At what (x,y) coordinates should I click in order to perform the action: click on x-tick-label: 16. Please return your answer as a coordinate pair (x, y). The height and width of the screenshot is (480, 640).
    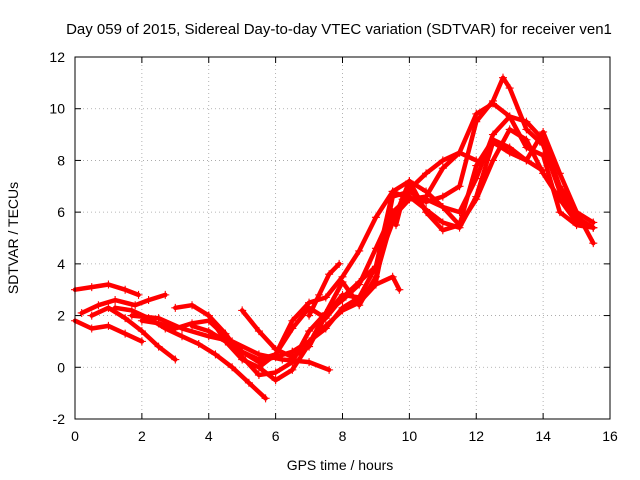
    Looking at the image, I should click on (610, 436).